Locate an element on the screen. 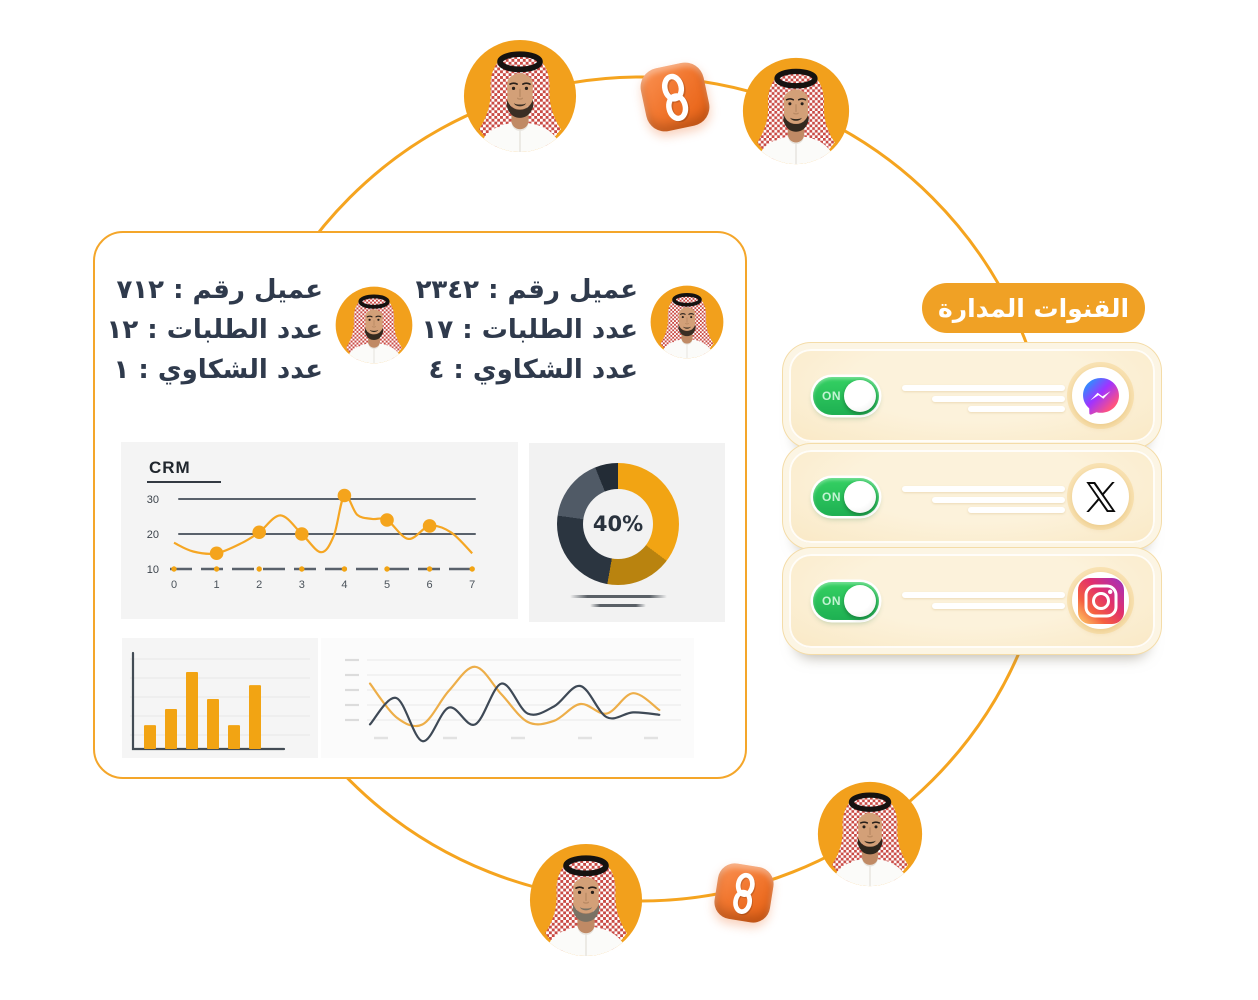  channel-card-messenger: ON is located at coordinates (972, 395).